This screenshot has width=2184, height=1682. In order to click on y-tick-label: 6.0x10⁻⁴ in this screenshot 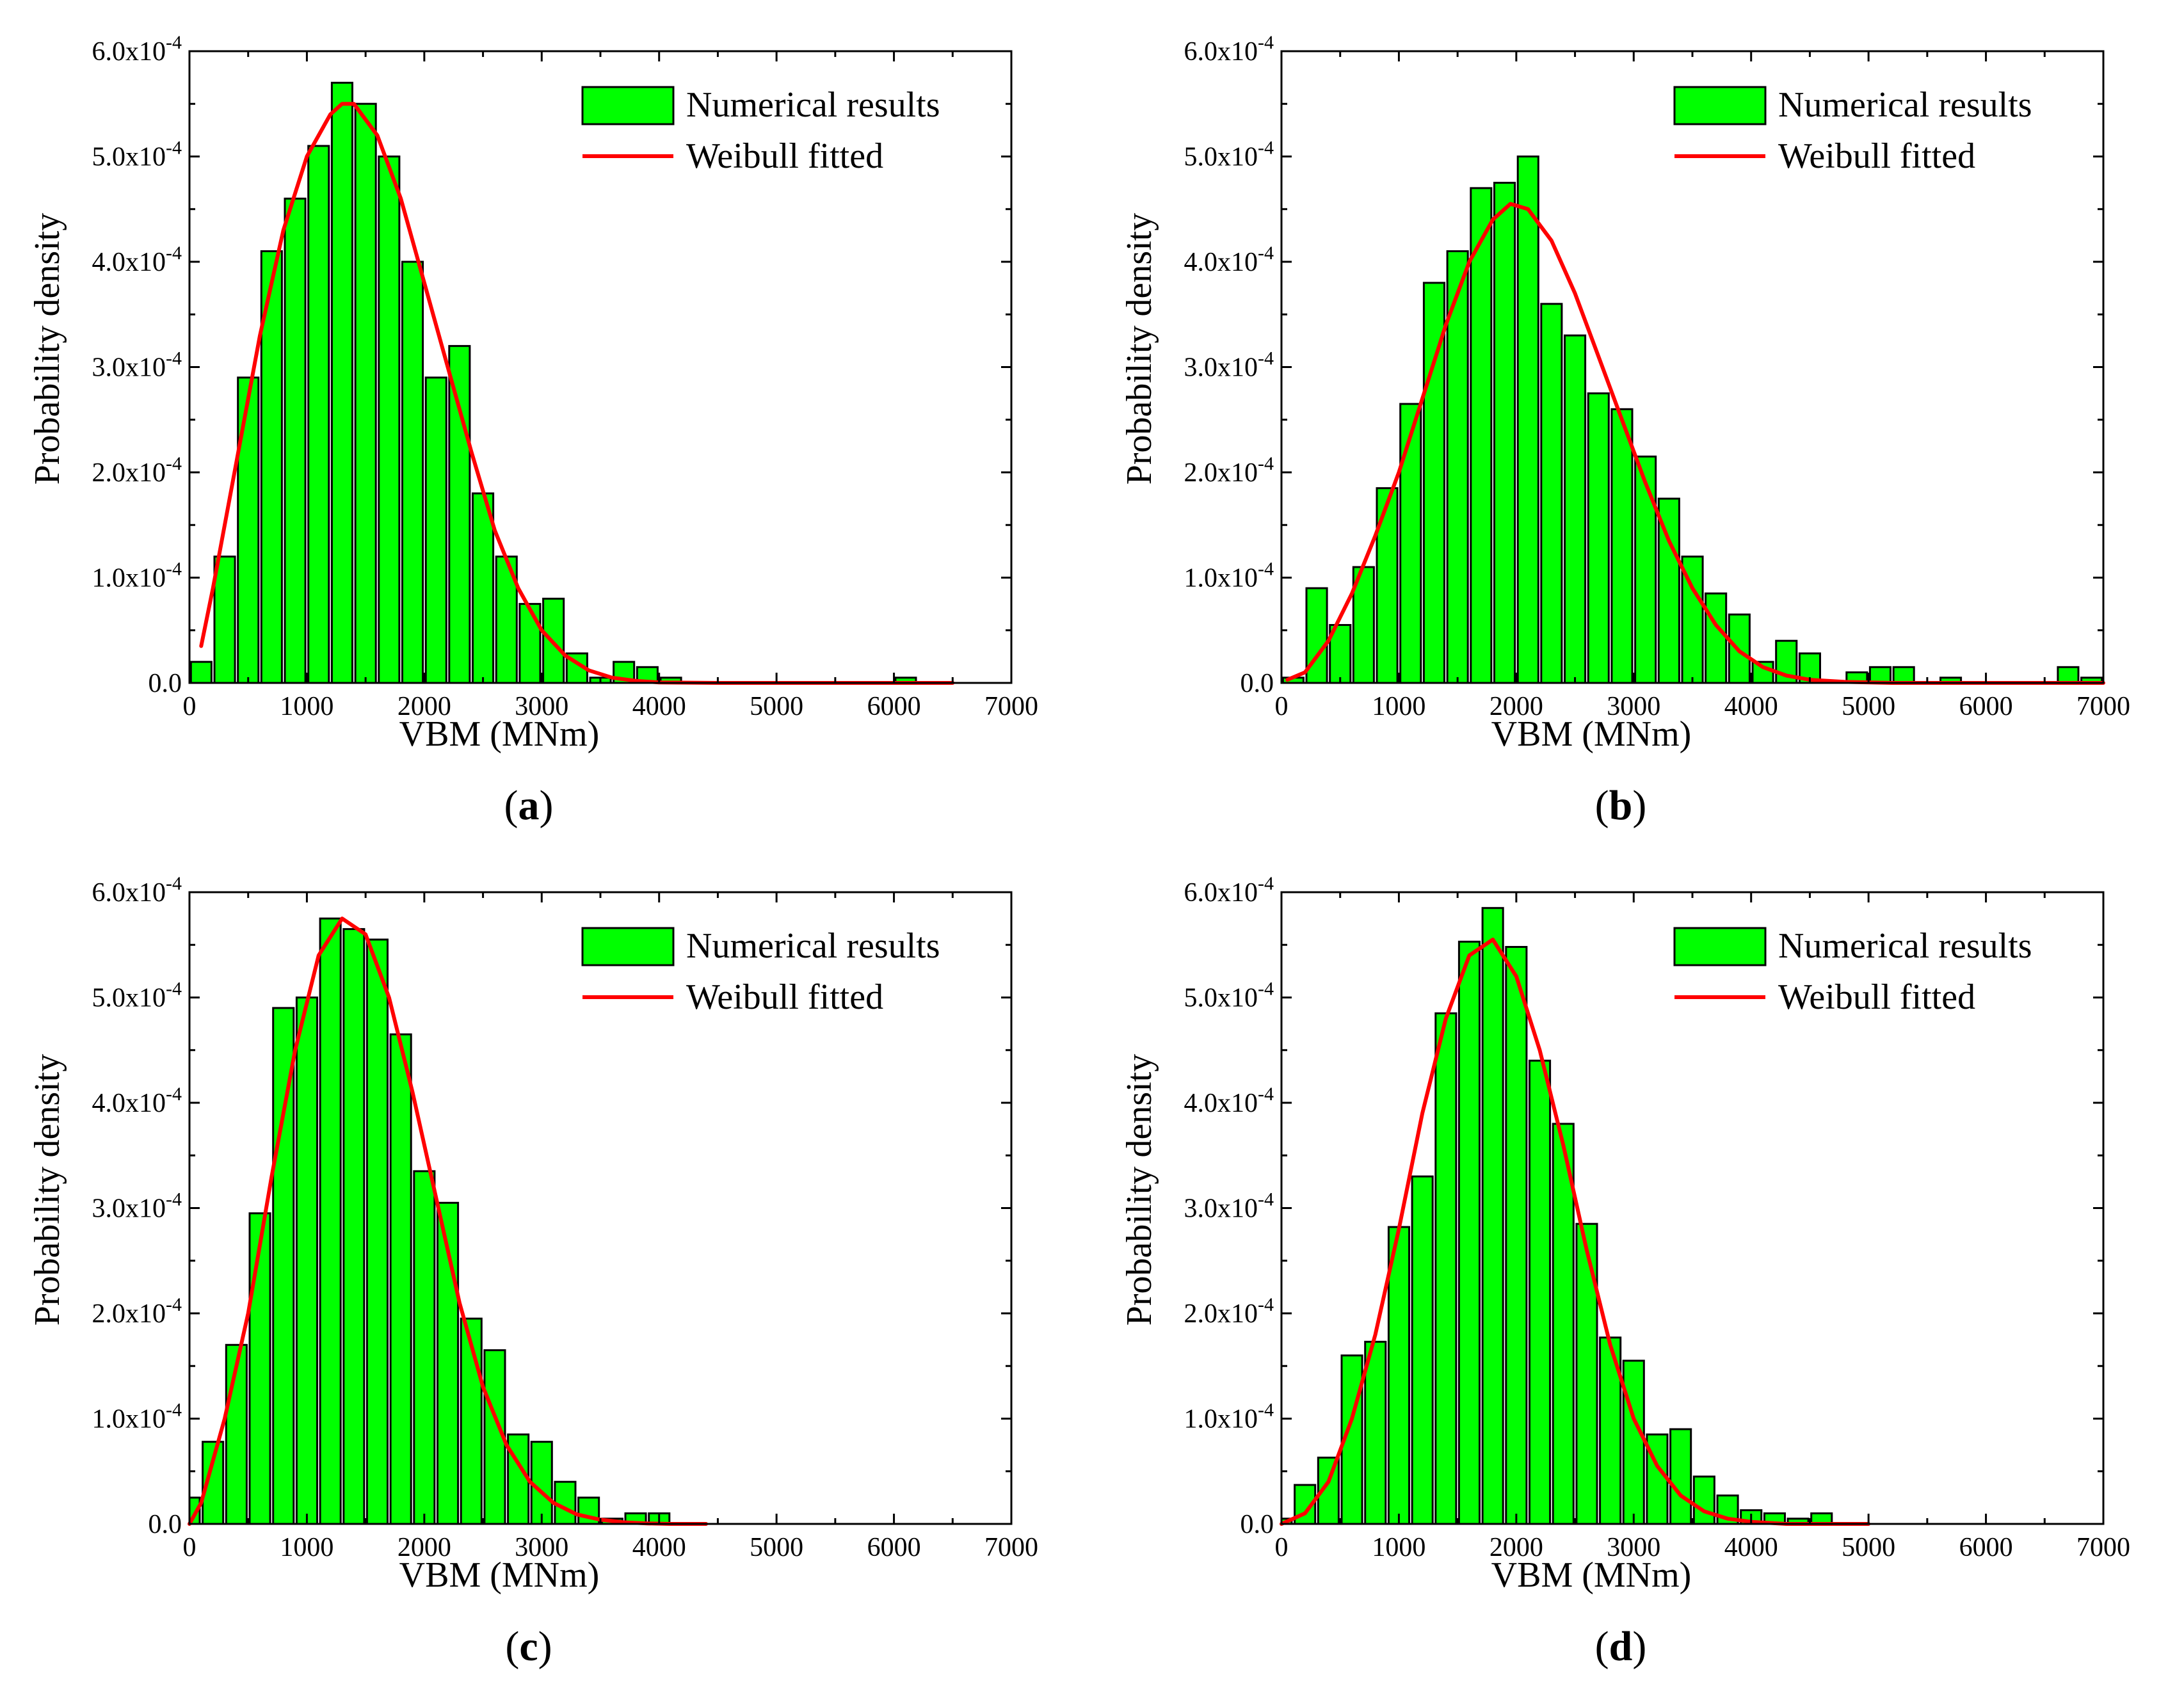, I will do `click(1229, 890)`.